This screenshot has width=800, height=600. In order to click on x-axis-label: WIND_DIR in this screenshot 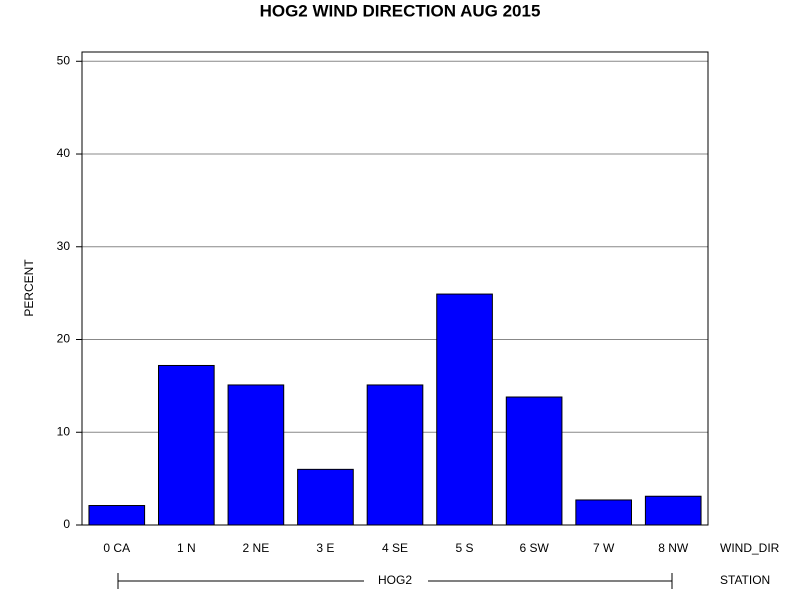, I will do `click(750, 548)`.